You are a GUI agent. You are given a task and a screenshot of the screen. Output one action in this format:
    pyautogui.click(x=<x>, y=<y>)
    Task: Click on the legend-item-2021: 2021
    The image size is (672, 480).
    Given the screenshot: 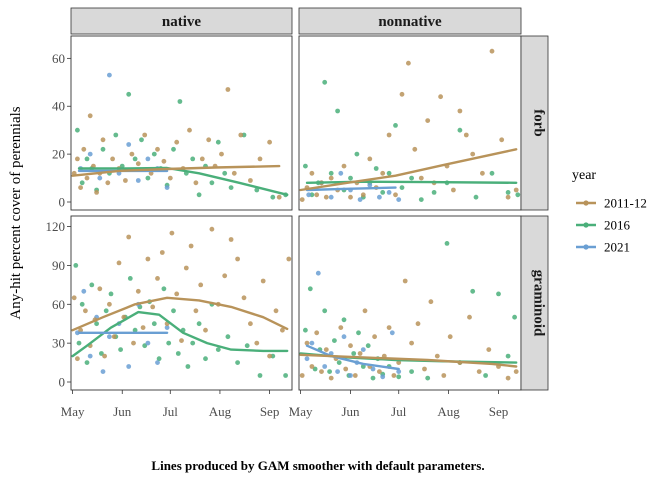 What is the action you would take?
    pyautogui.click(x=603, y=247)
    